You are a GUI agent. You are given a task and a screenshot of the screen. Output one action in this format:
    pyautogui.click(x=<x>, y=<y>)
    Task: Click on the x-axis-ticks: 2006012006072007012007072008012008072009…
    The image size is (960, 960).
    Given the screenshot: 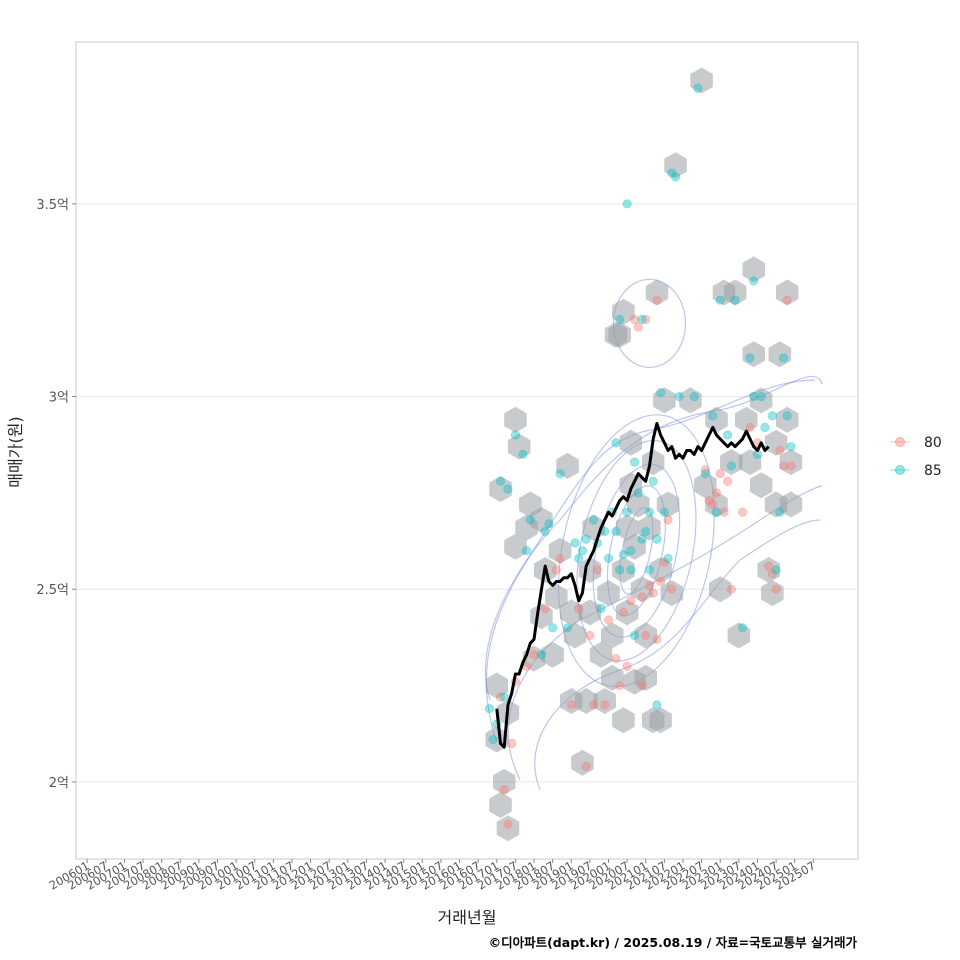 What is the action you would take?
    pyautogui.click(x=432, y=875)
    